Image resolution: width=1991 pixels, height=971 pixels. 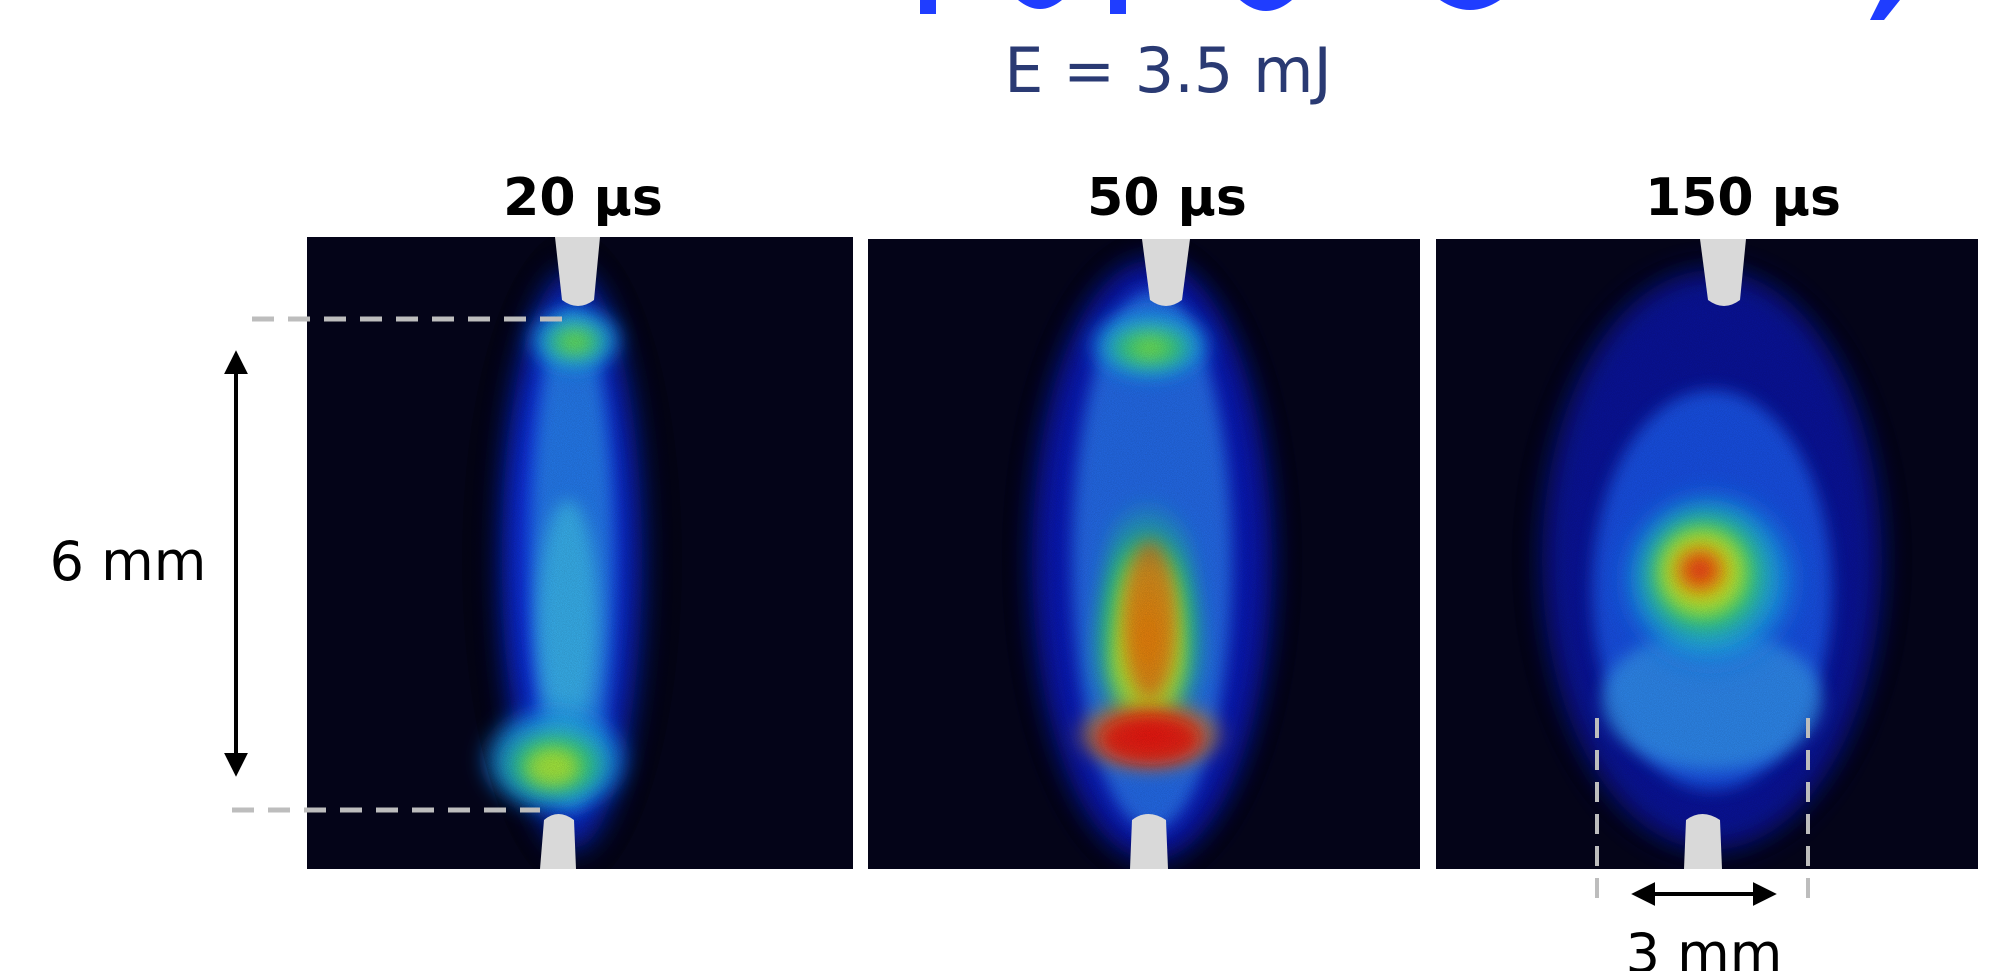 What do you see at coordinates (1168, 70) in the screenshot?
I see `energy-label: E = 3.5 mJ` at bounding box center [1168, 70].